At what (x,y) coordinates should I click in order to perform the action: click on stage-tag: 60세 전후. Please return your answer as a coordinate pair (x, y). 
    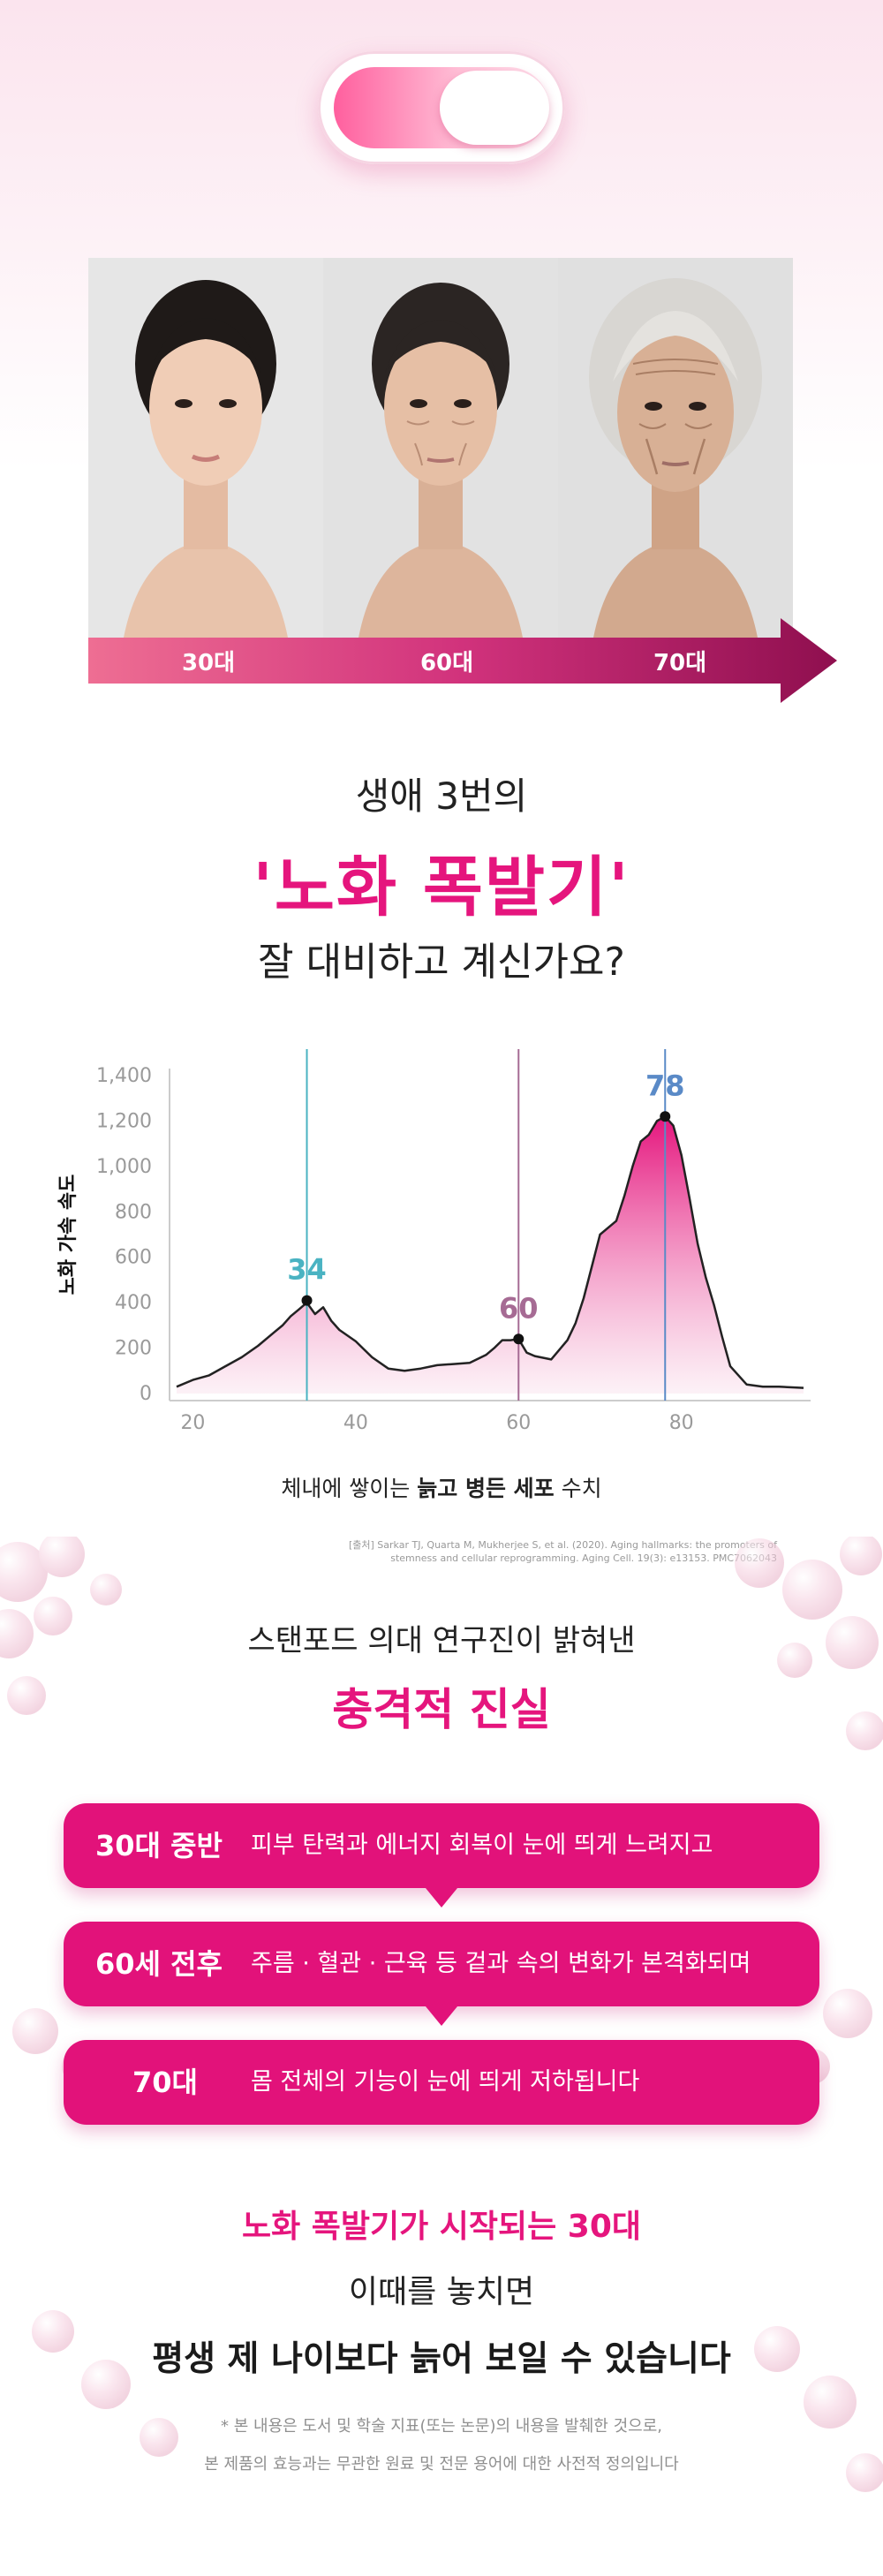
    Looking at the image, I should click on (159, 1964).